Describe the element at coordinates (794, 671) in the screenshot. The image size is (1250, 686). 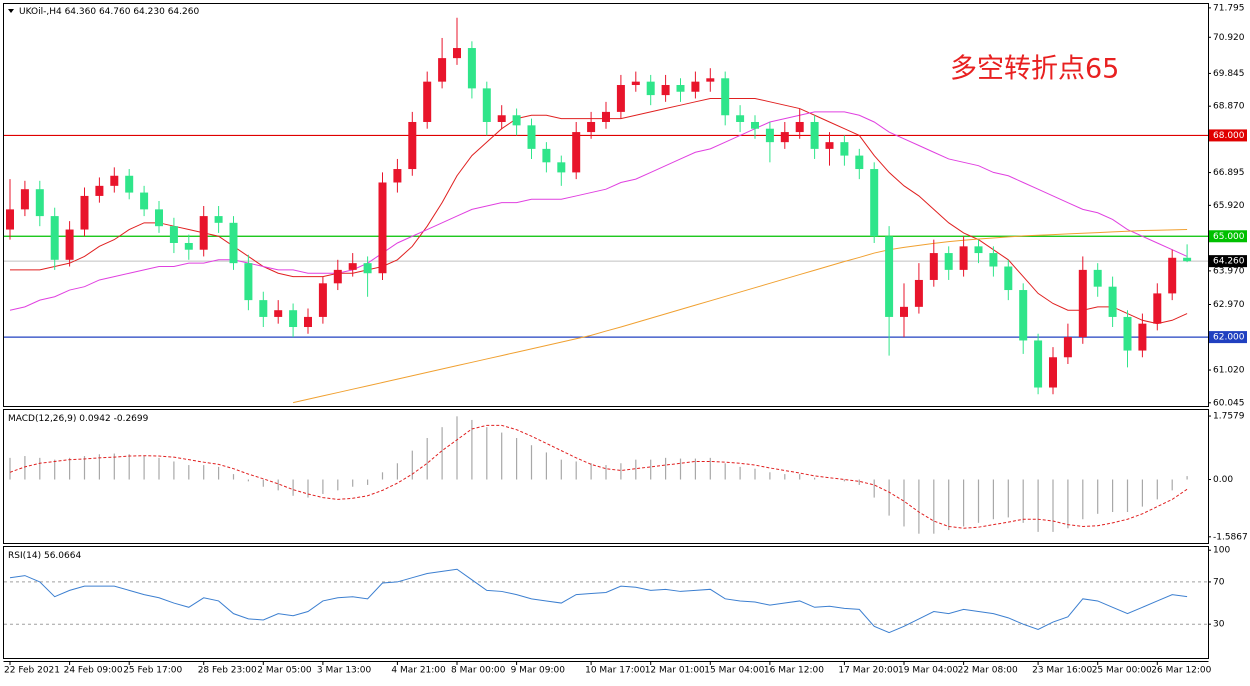
I see `x-tick-label: 16 Mar 12:00` at that location.